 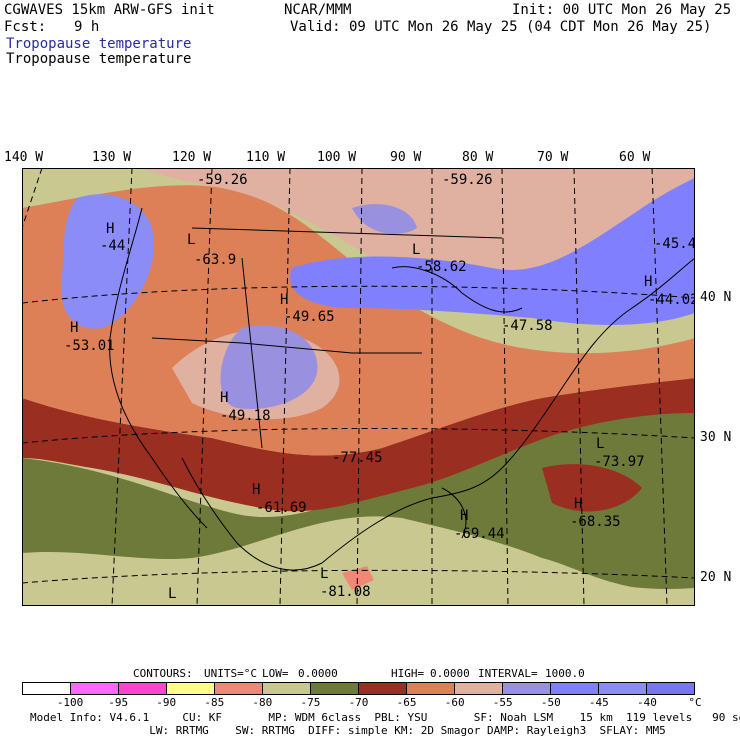 I want to click on map-value: -49.18, so click(x=245, y=416).